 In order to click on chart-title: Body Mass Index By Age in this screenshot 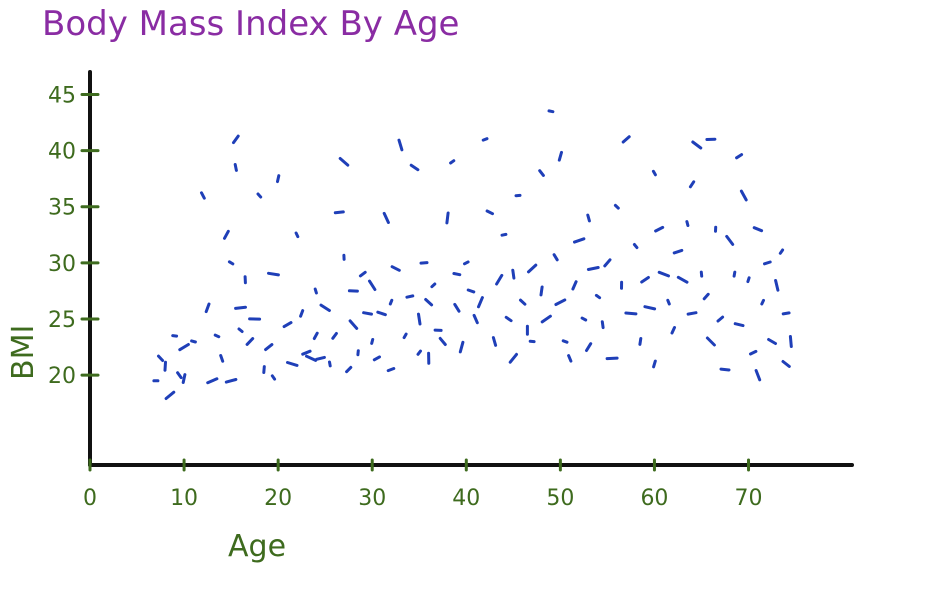, I will do `click(250, 24)`.